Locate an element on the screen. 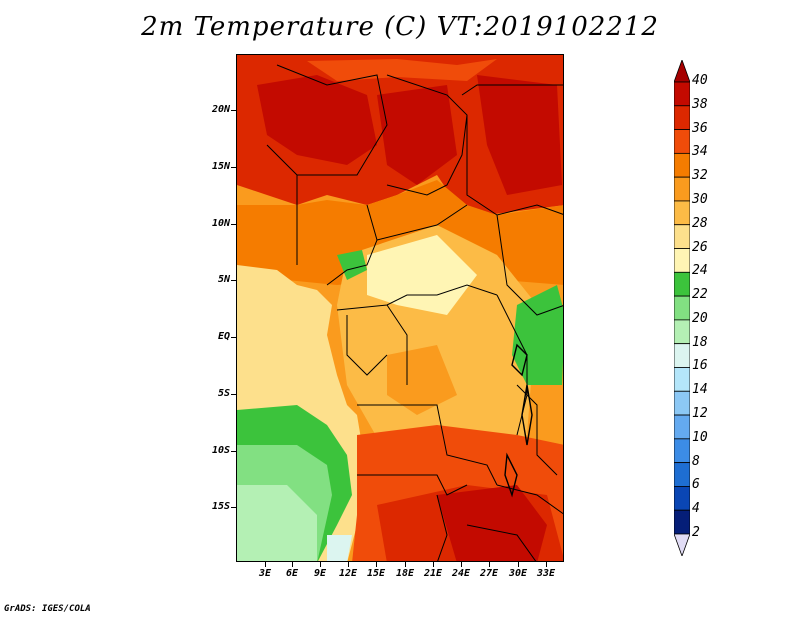 Image resolution: width=800 pixels, height=618 pixels. colorbar-level-label: 14 is located at coordinates (700, 390).